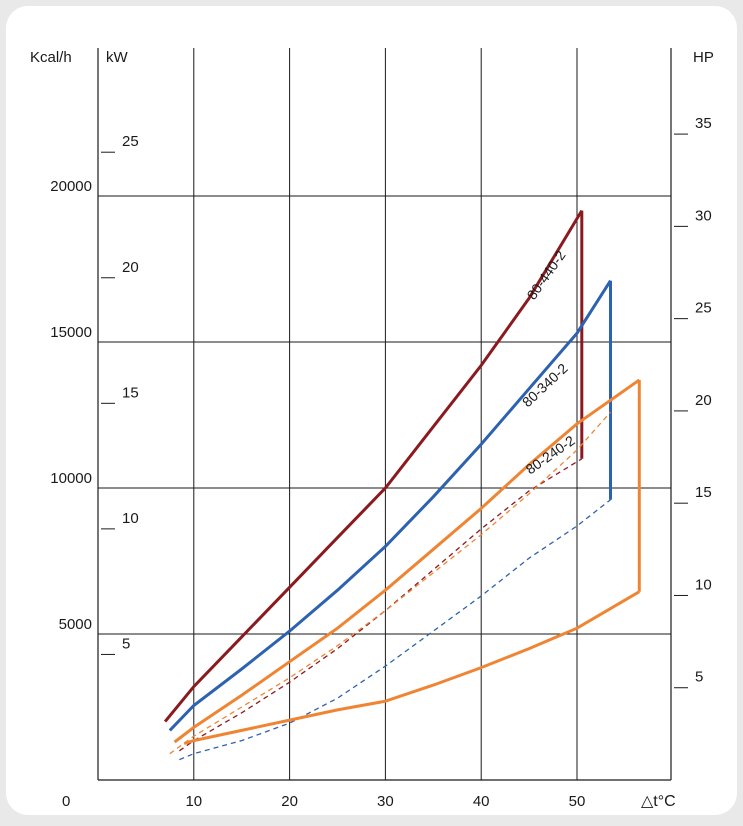 The width and height of the screenshot is (743, 826). Describe the element at coordinates (126, 643) in the screenshot. I see `kw-tick-5: 5` at that location.